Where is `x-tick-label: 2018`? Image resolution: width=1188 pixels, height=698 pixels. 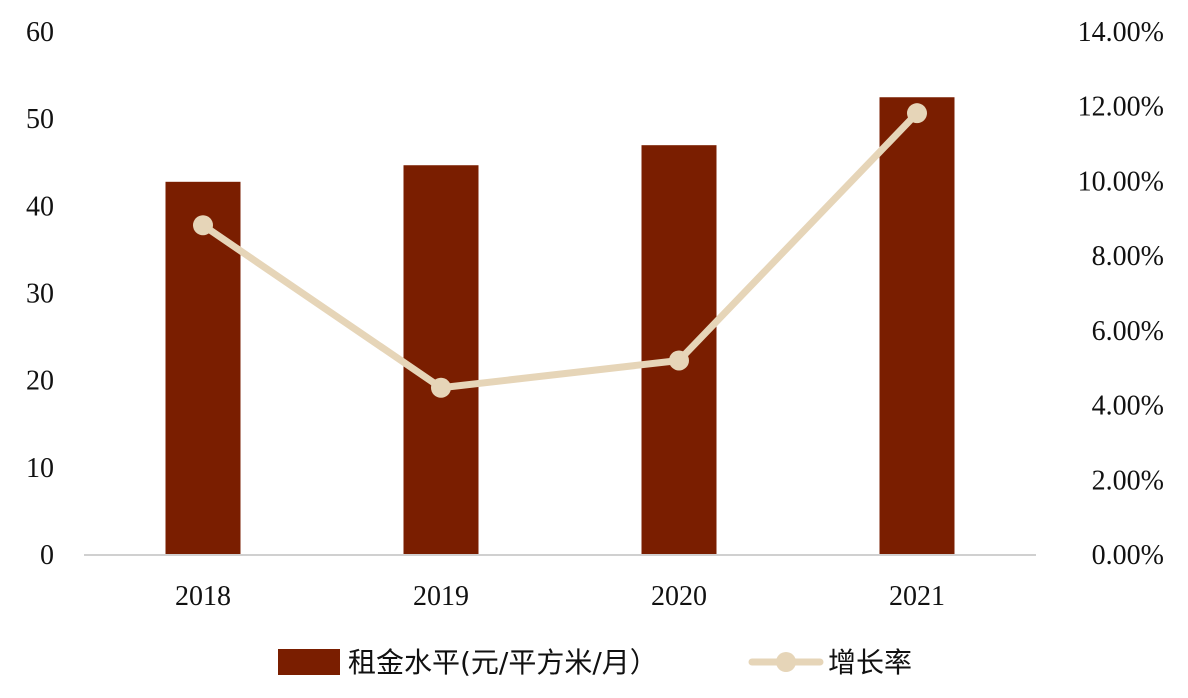 x-tick-label: 2018 is located at coordinates (203, 596).